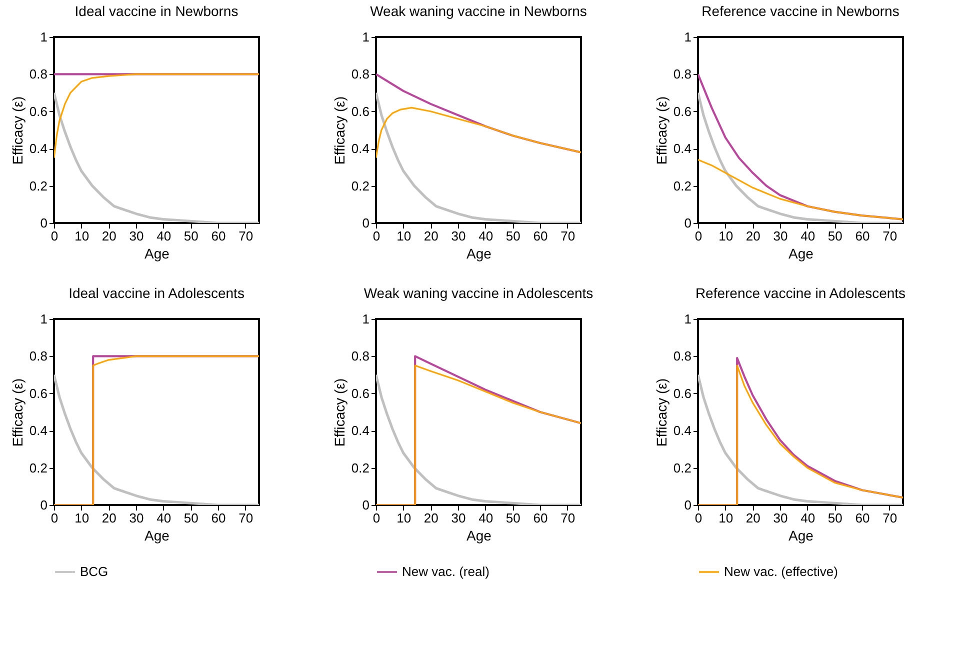 The width and height of the screenshot is (966, 655). I want to click on legend-label: New vac. (real), so click(446, 571).